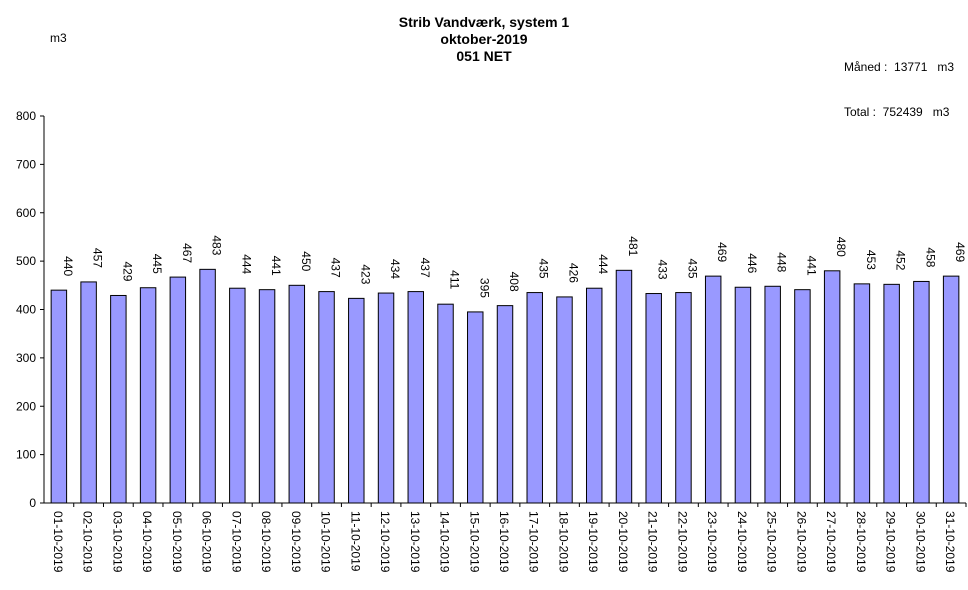 This screenshot has width=968, height=590. Describe the element at coordinates (801, 542) in the screenshot. I see `x-tick-label: 26-10-2019` at that location.